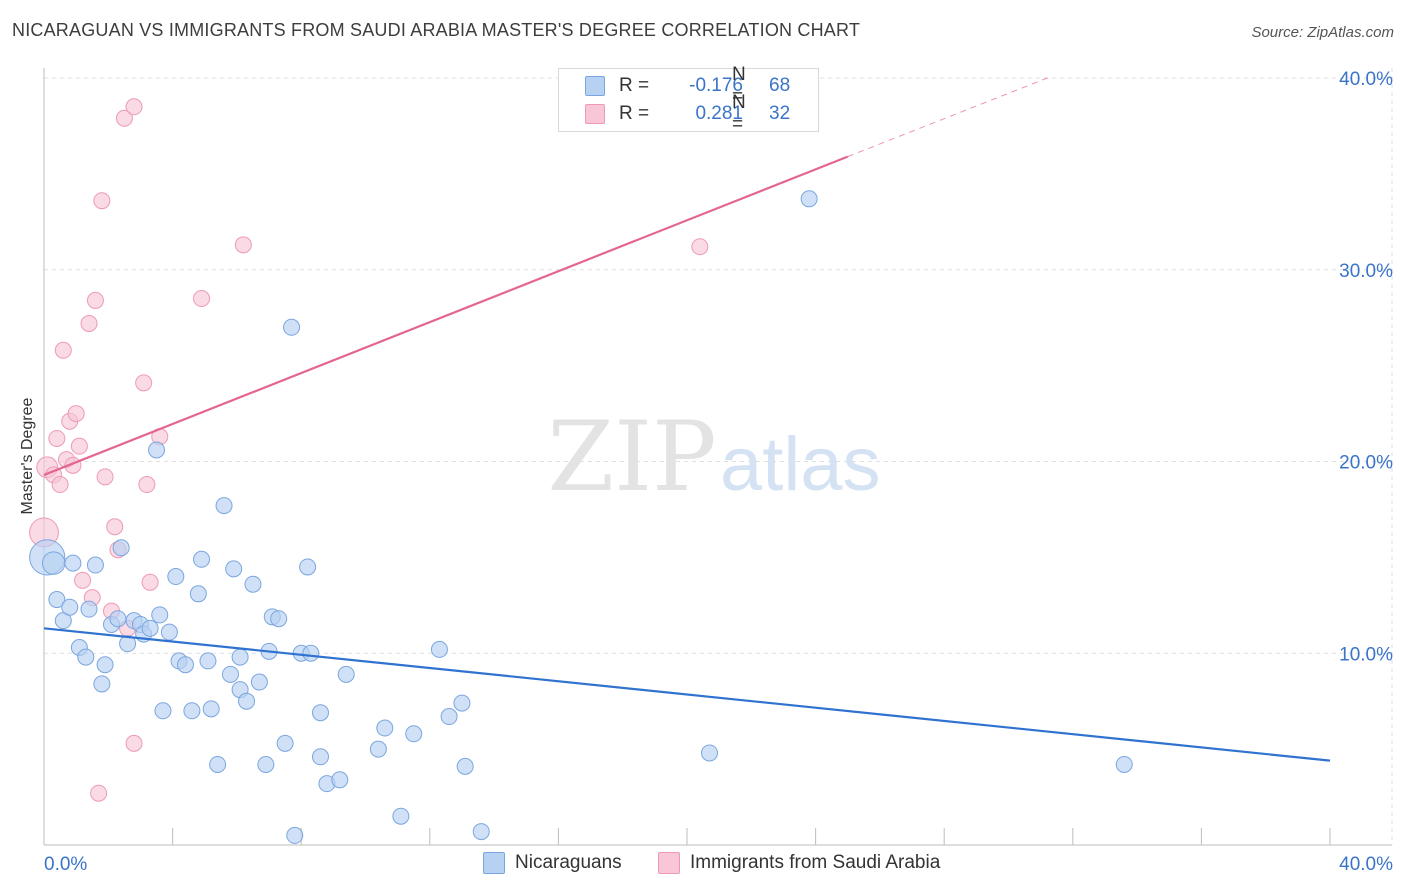 The image size is (1406, 892). I want to click on legend-r-value: 0.281, so click(719, 113).